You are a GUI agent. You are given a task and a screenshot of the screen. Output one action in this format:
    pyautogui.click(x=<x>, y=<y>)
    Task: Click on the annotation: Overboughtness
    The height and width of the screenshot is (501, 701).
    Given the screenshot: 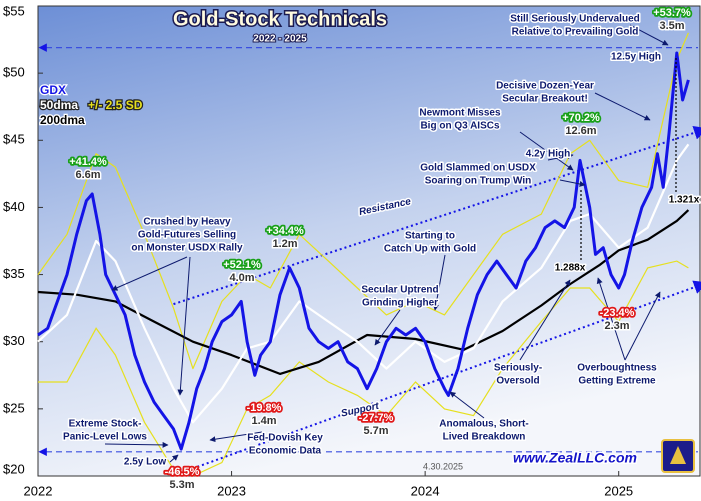 What is the action you would take?
    pyautogui.click(x=617, y=368)
    